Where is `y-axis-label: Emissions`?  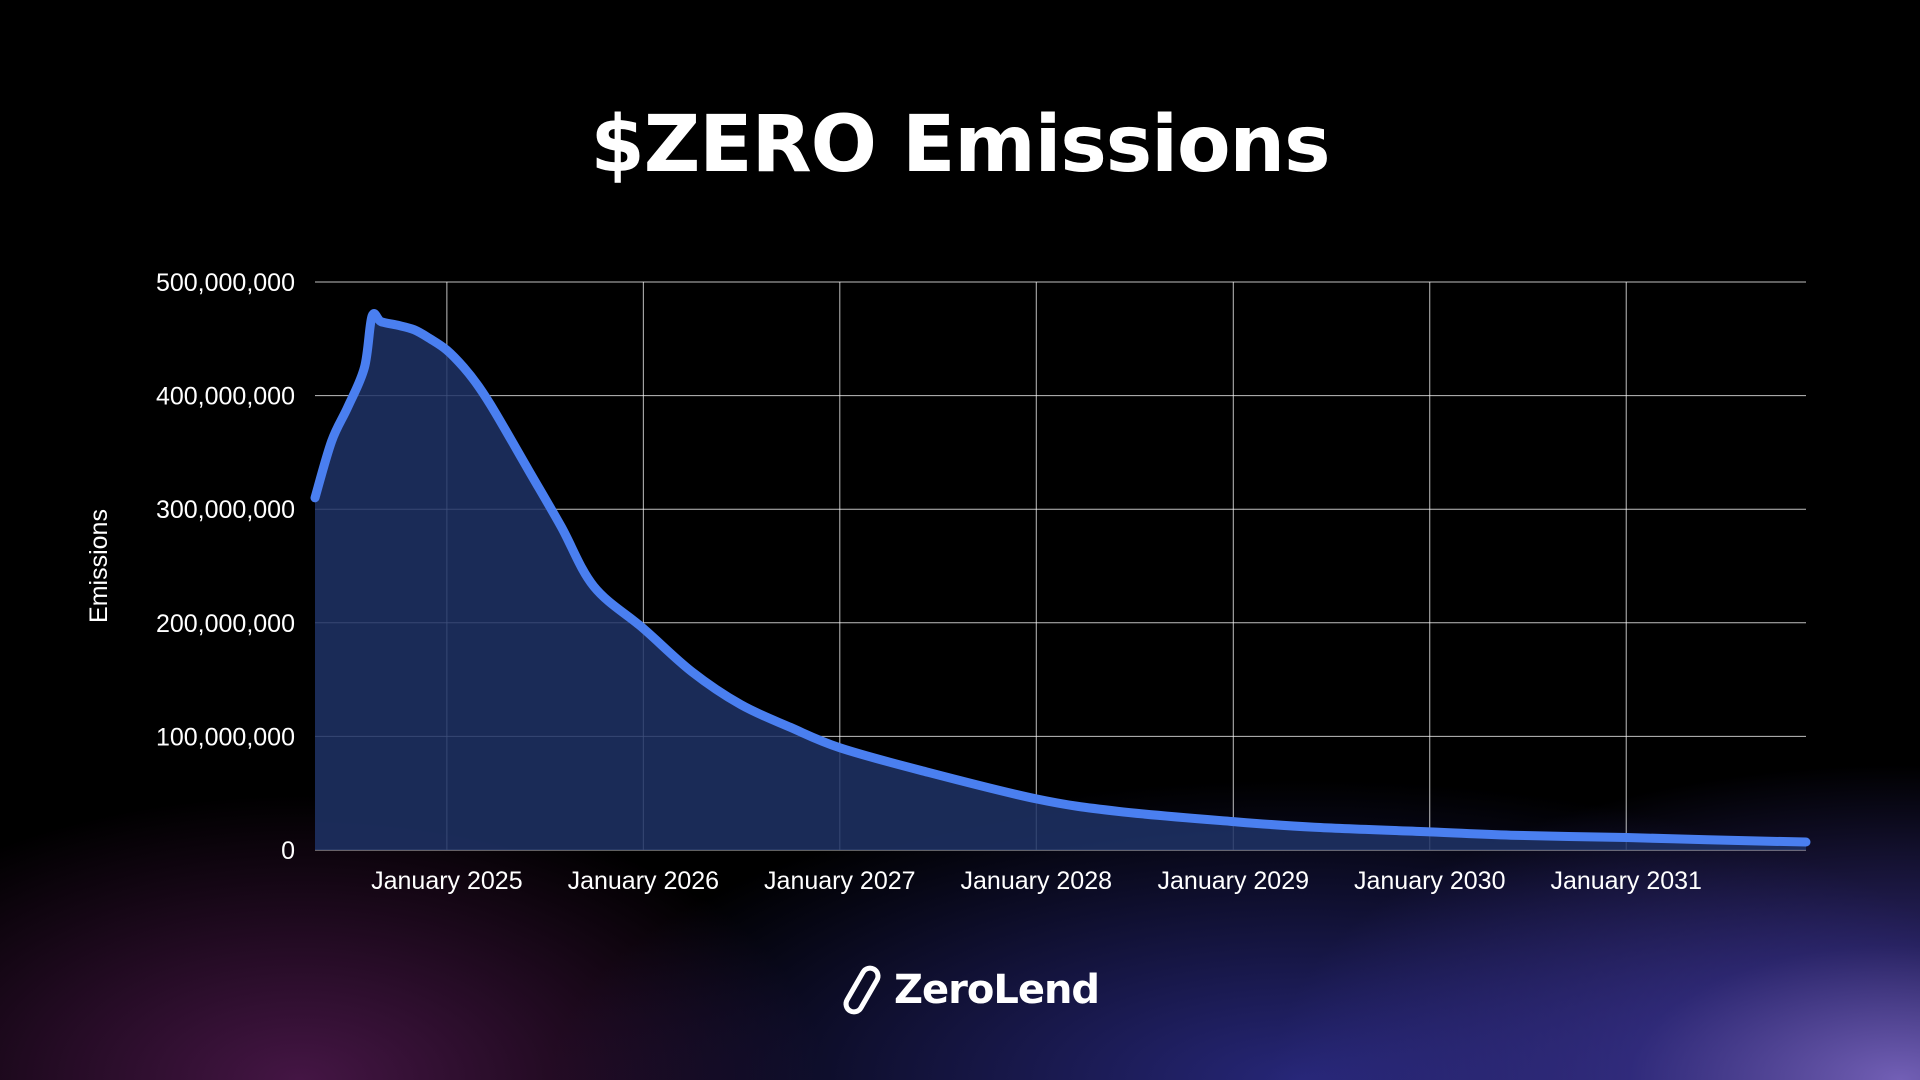 y-axis-label: Emissions is located at coordinates (99, 566).